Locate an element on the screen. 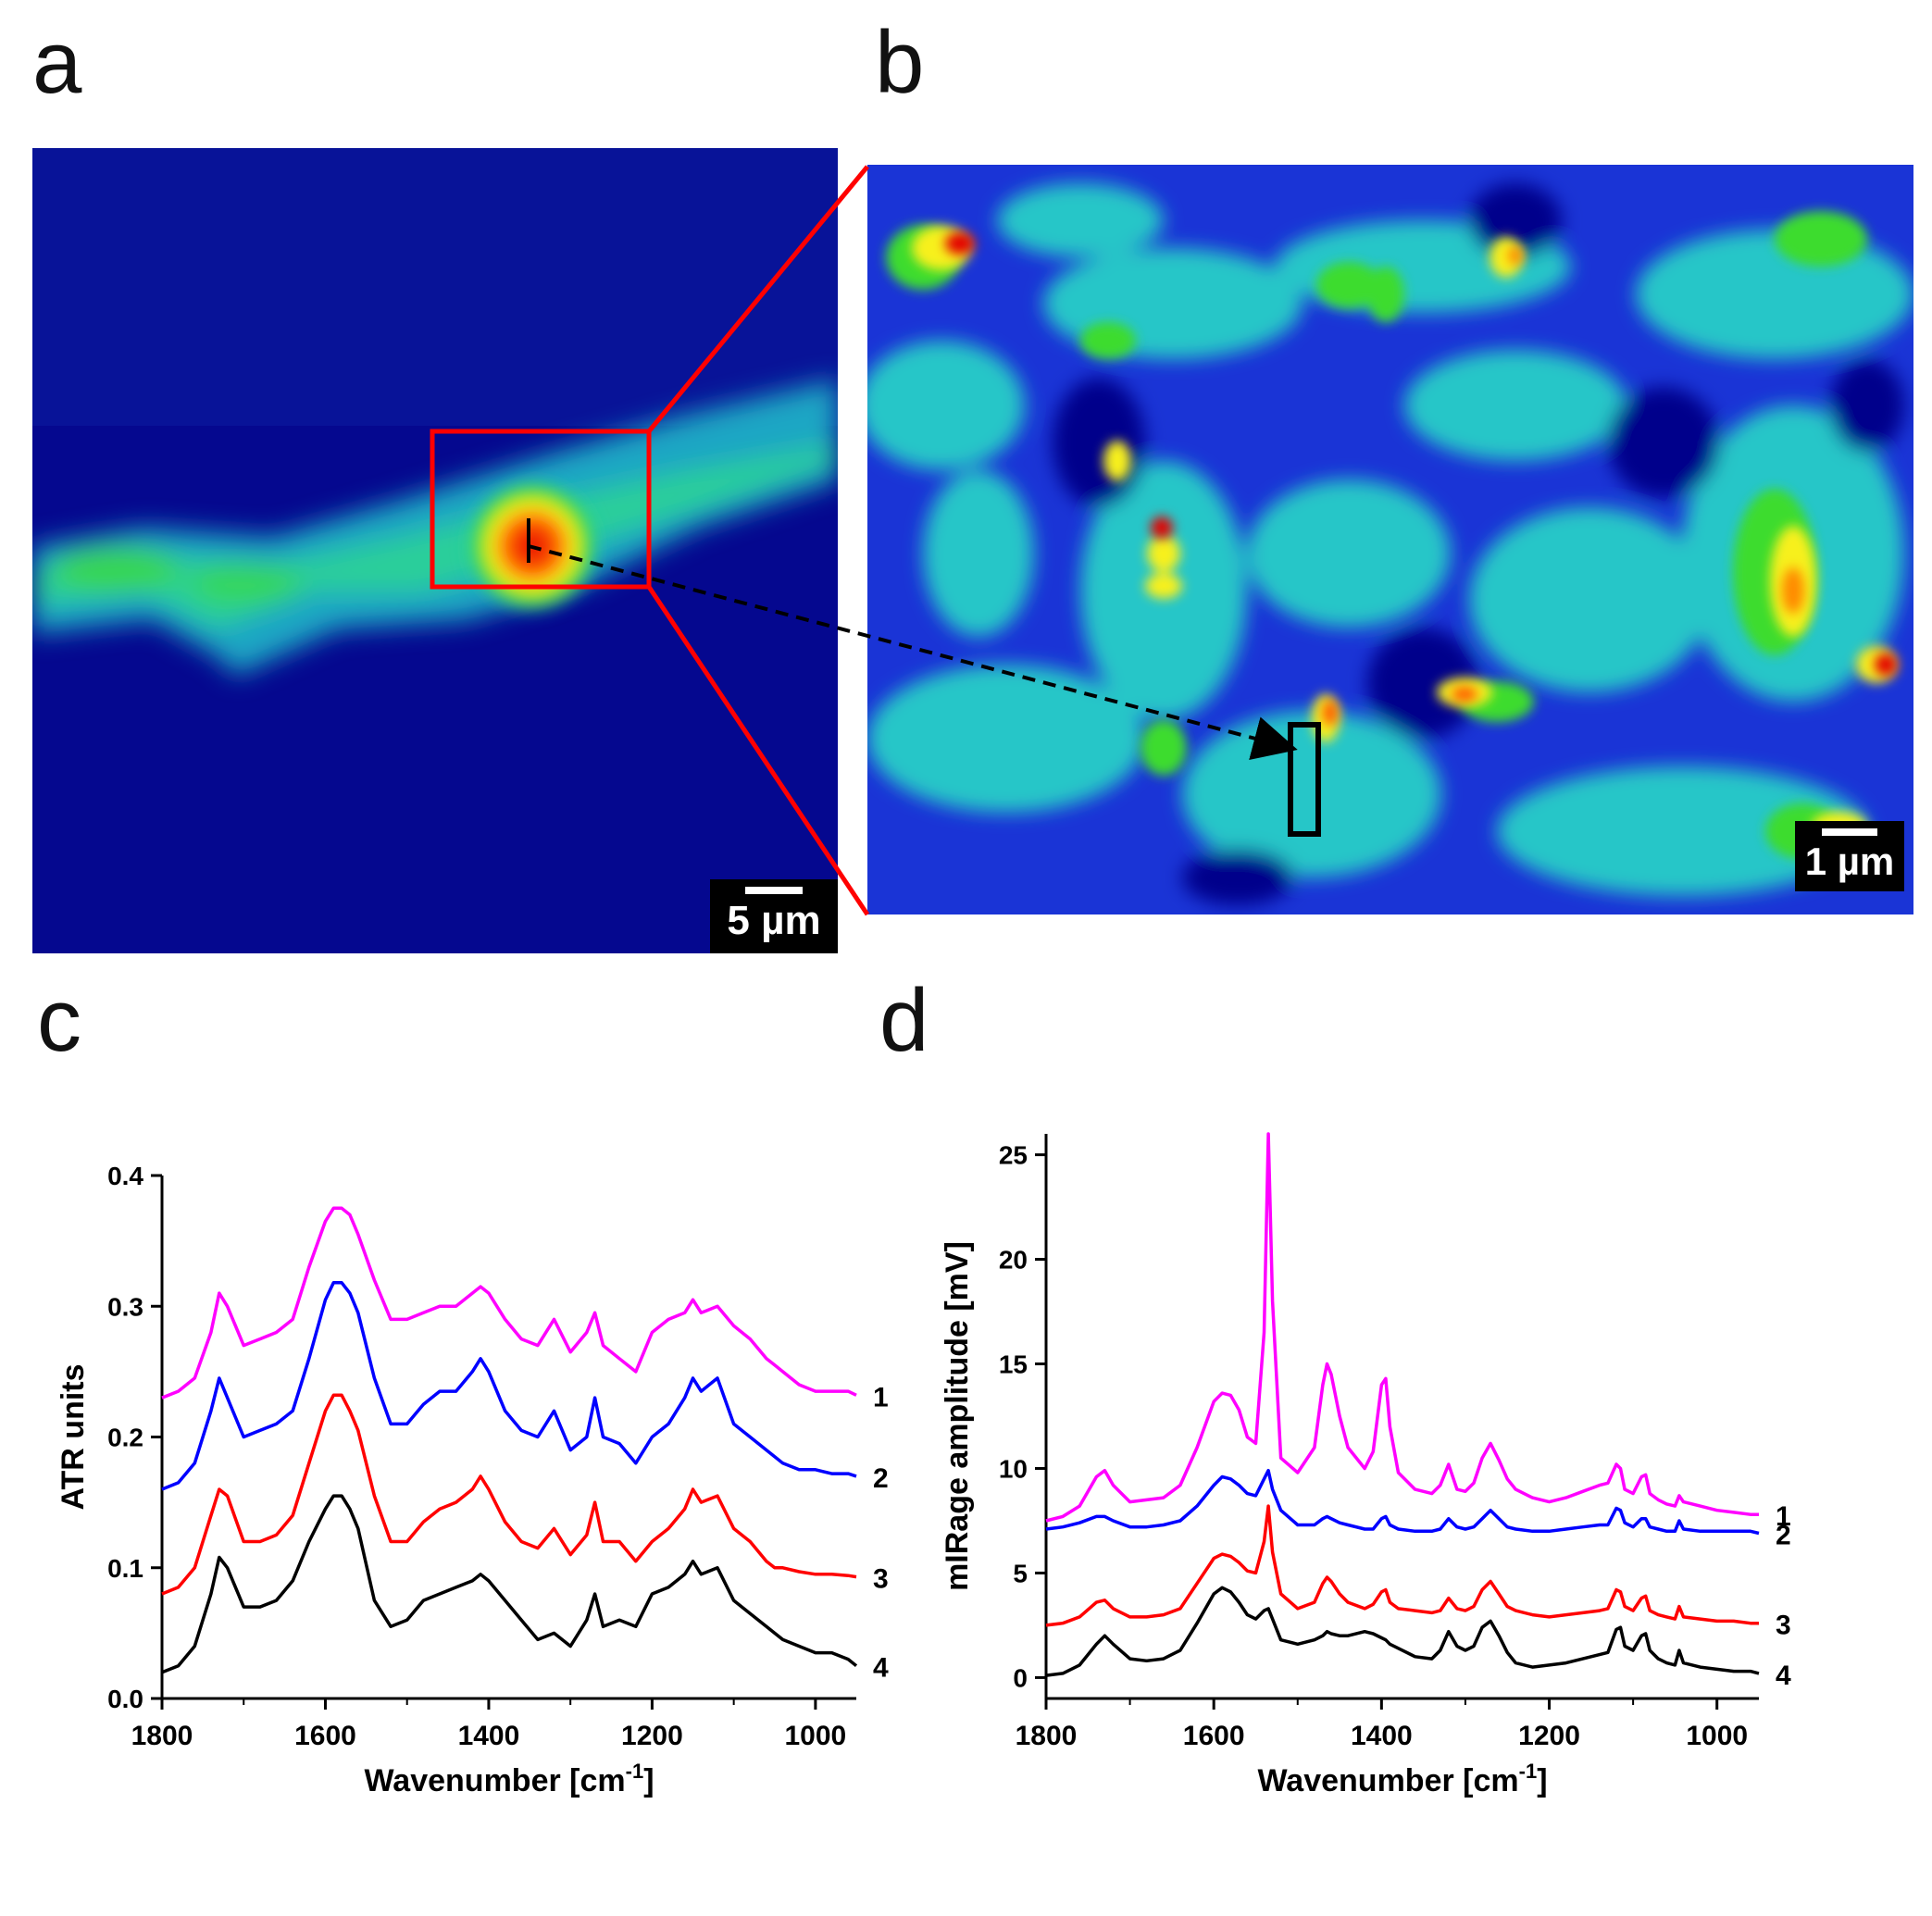 Image resolution: width=1932 pixels, height=1916 pixels. scale-bar-a: 5 µm is located at coordinates (774, 916).